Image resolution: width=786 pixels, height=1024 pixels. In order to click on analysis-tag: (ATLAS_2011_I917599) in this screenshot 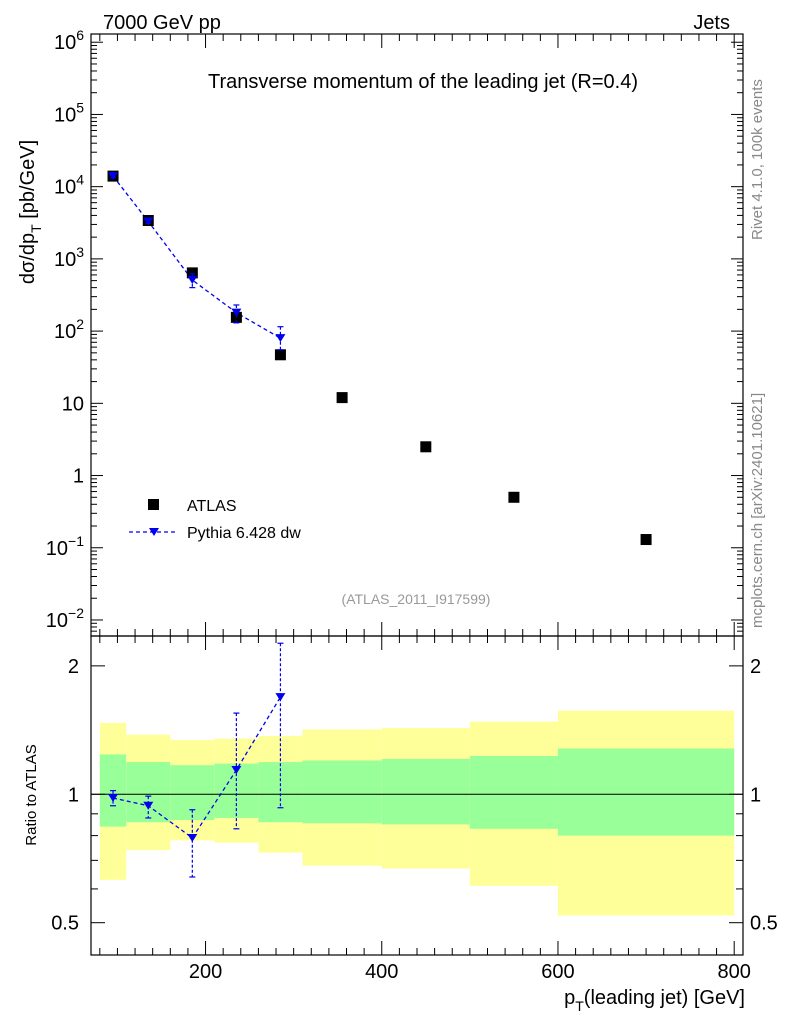, I will do `click(416, 599)`.